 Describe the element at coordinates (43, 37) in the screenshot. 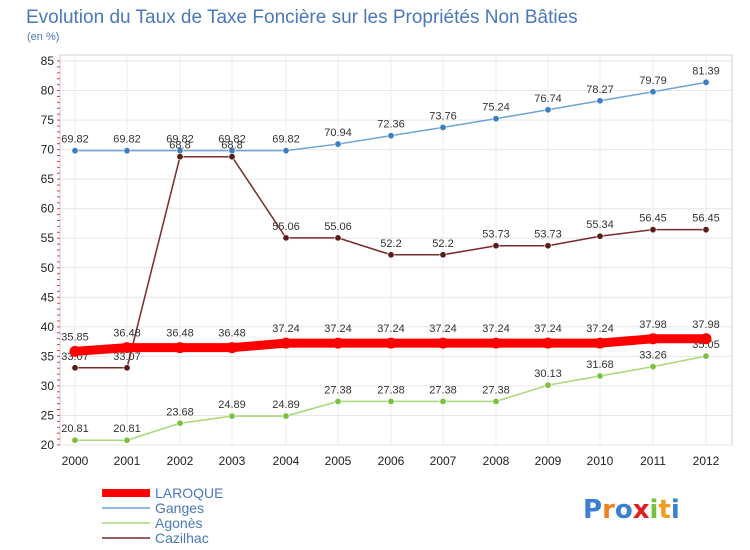

I see `chart-subtitle: (en %)` at that location.